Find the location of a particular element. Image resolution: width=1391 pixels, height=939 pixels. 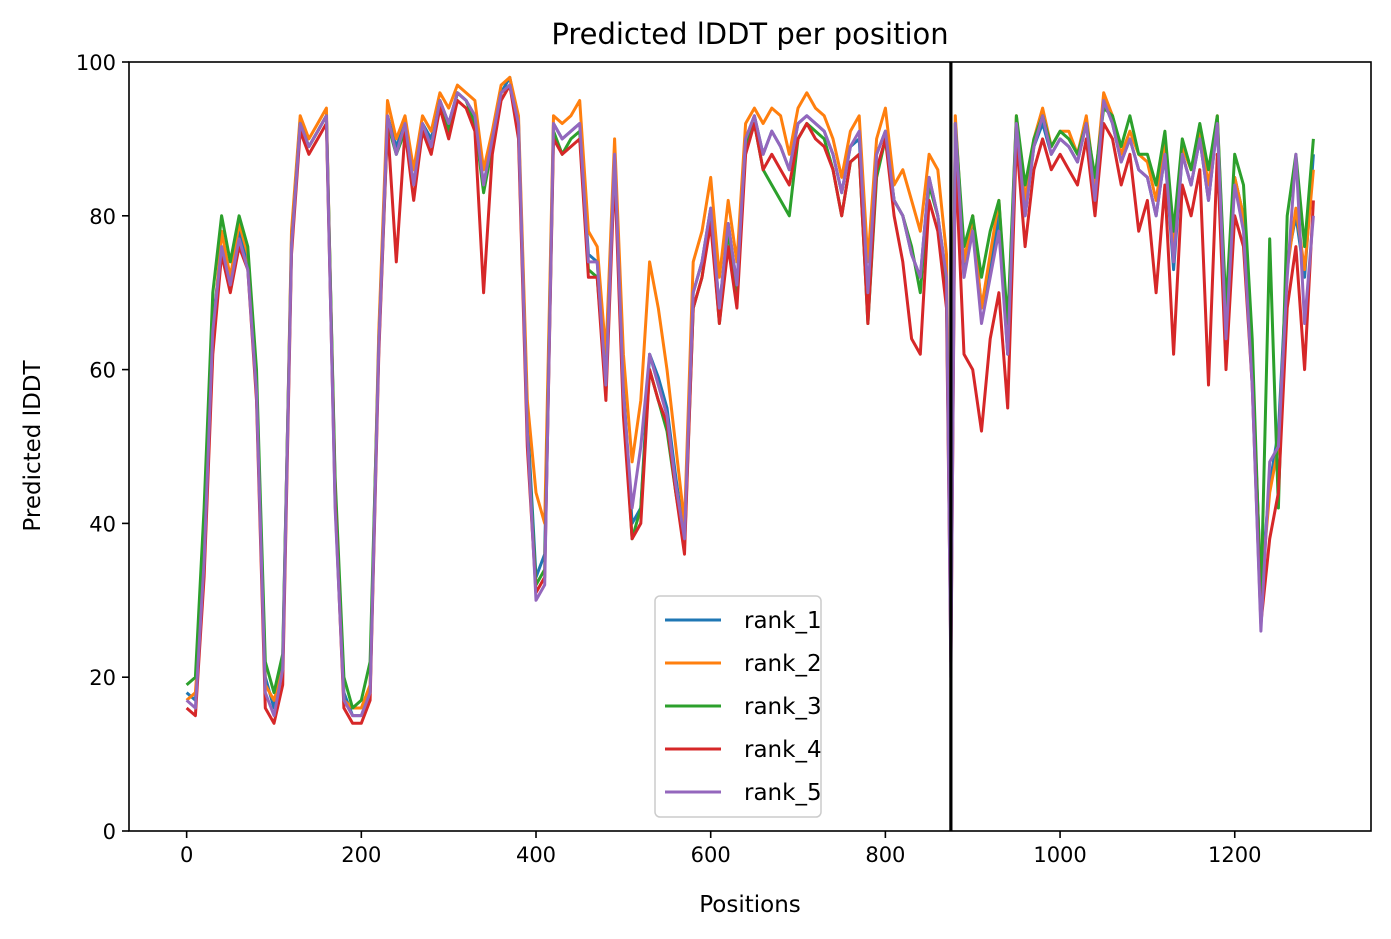

y-tick-label: 20 is located at coordinates (102, 678).